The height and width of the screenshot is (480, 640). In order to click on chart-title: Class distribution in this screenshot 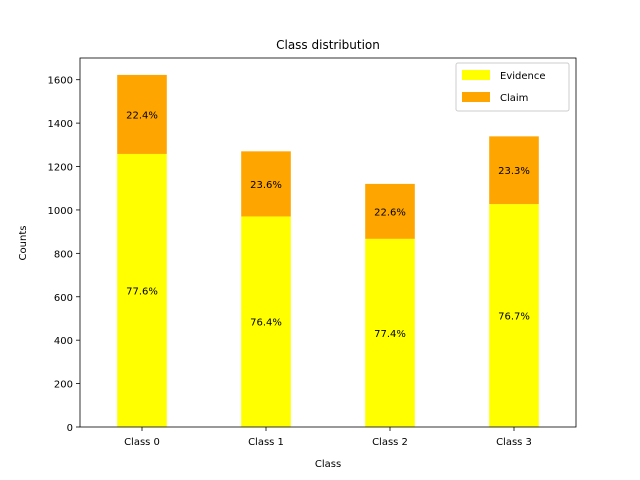, I will do `click(328, 45)`.